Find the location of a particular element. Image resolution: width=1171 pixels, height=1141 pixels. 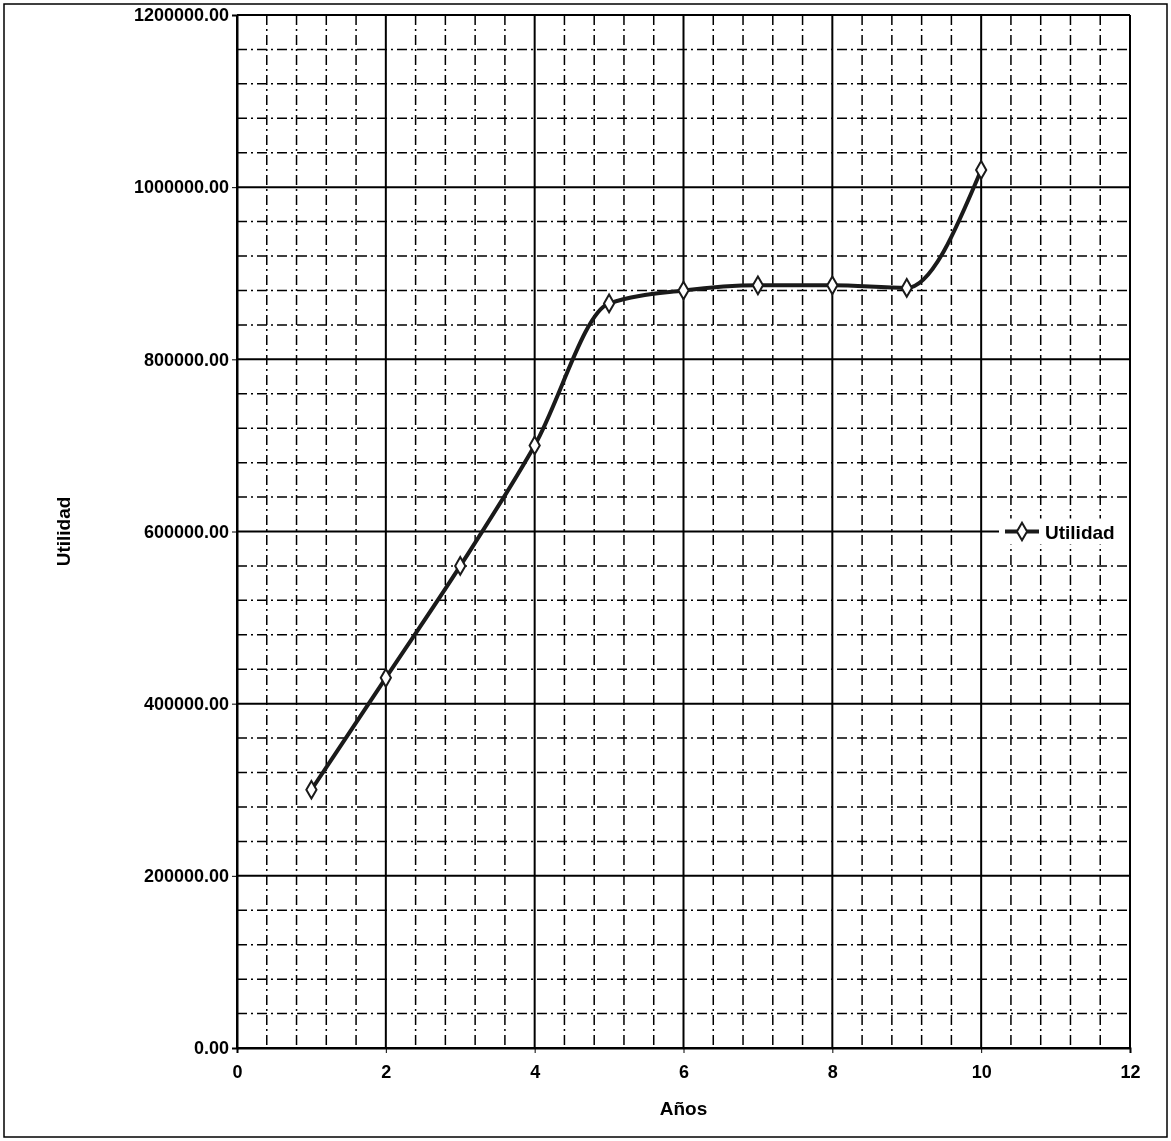

x-tick-label: 10 is located at coordinates (981, 1071).